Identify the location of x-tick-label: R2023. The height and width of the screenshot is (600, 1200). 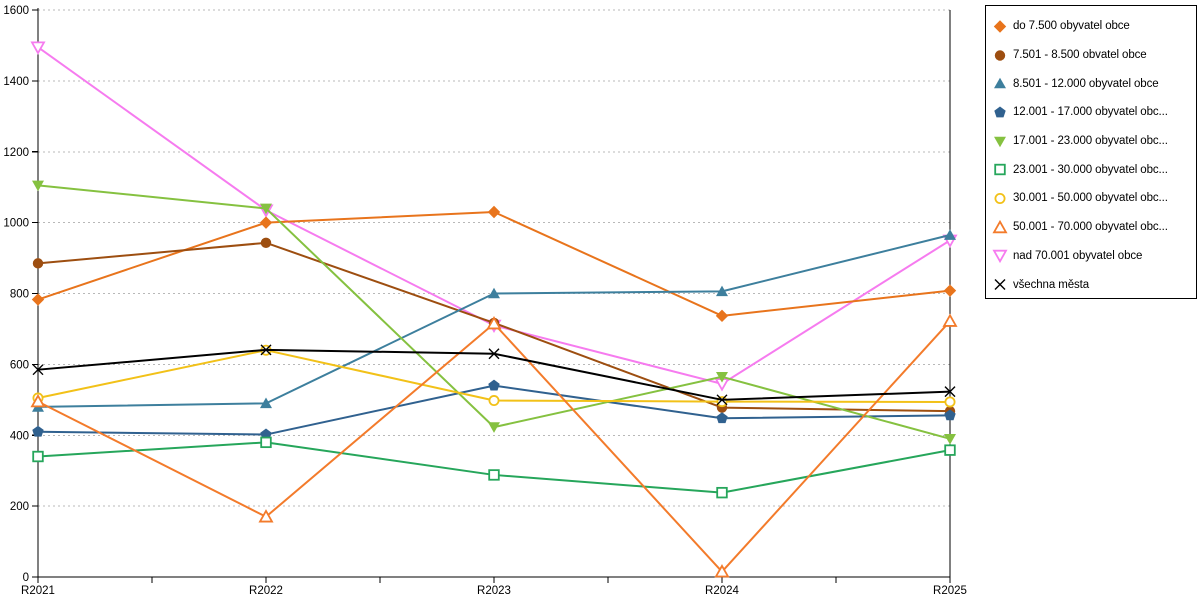
(494, 591).